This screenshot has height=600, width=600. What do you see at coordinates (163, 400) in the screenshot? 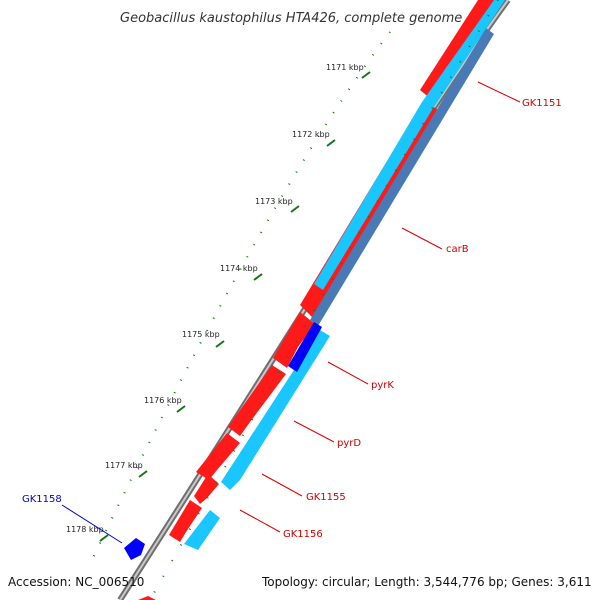
I see `tick-label-1176: 1176 kbp` at bounding box center [163, 400].